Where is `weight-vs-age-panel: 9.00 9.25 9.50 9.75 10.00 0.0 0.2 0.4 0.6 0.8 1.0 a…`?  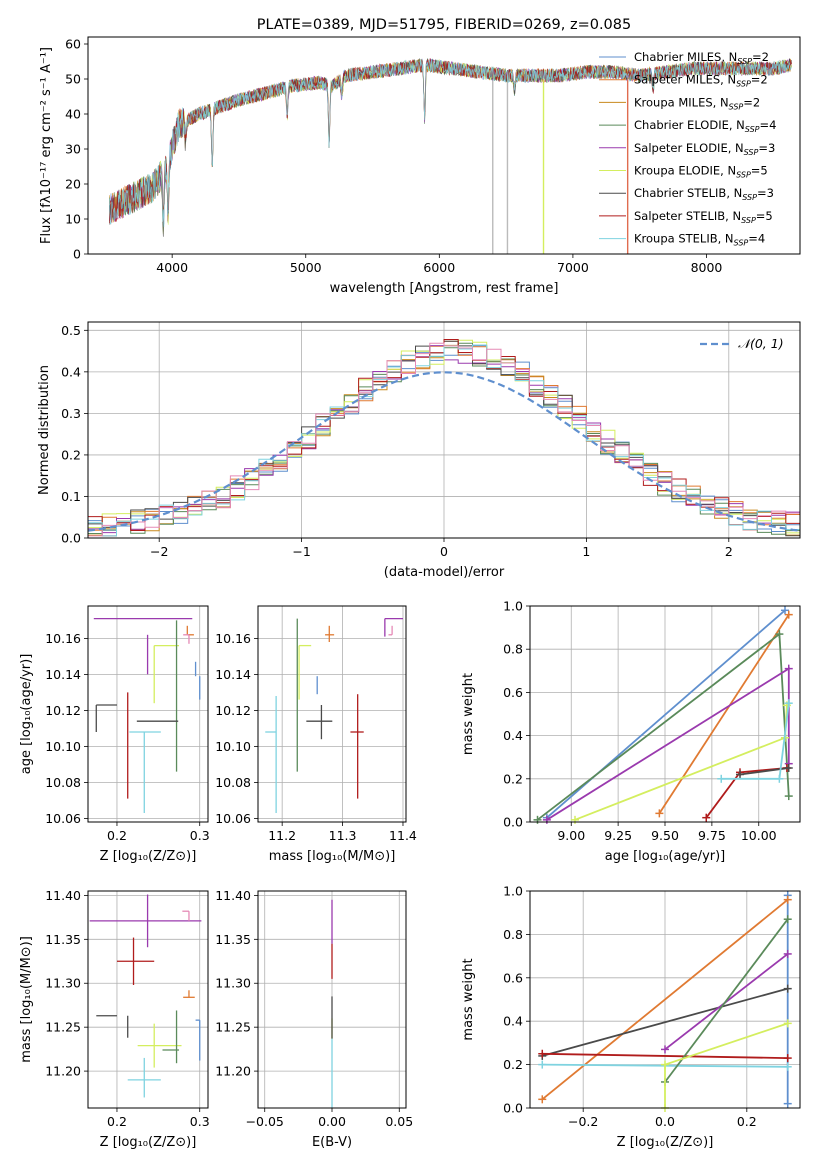 weight-vs-age-panel: 9.00 9.25 9.50 9.75 10.00 0.0 0.2 0.4 0.6 0.8 1.0 a… is located at coordinates (631, 731).